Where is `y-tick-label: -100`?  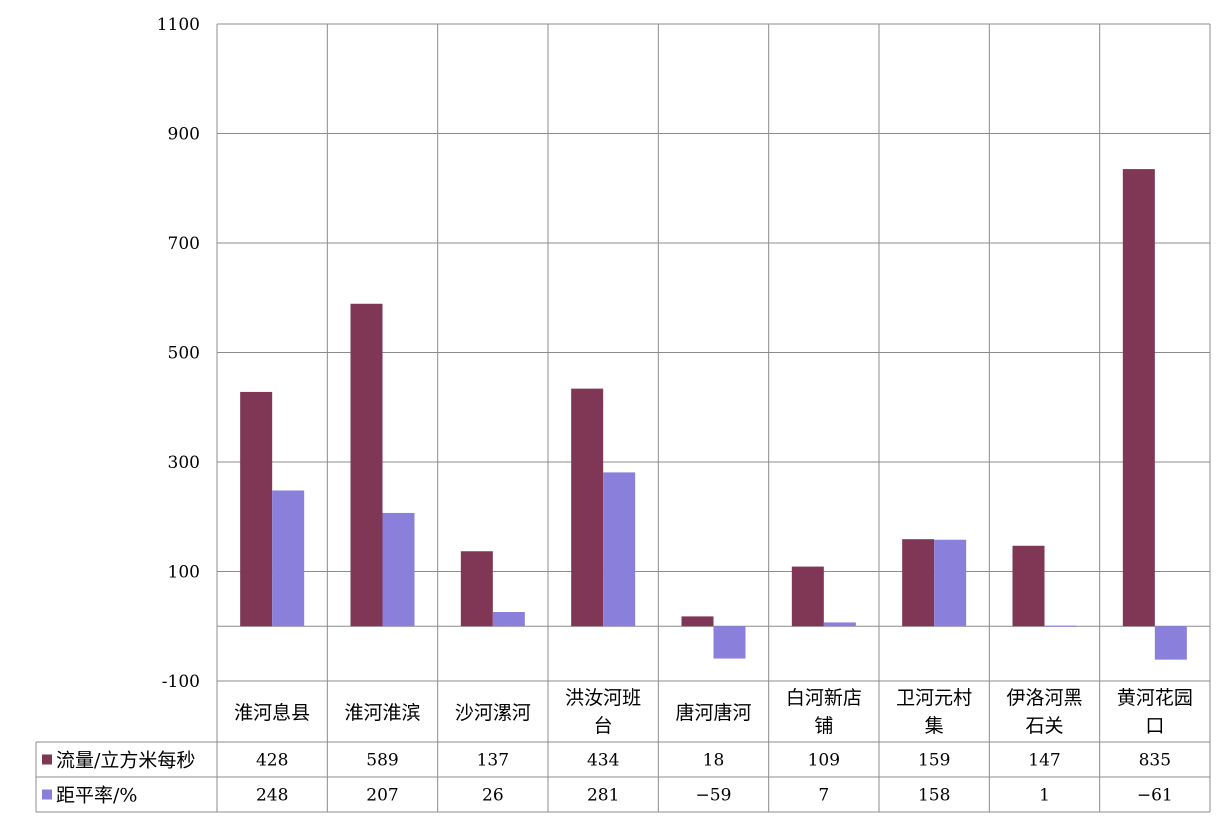
y-tick-label: -100 is located at coordinates (181, 682).